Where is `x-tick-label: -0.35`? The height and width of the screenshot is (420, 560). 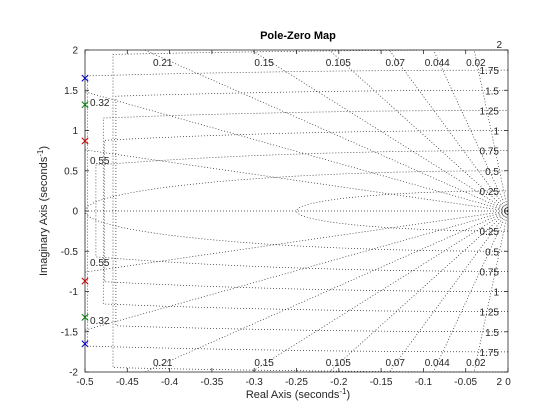
x-tick-label: -0.35 is located at coordinates (212, 382).